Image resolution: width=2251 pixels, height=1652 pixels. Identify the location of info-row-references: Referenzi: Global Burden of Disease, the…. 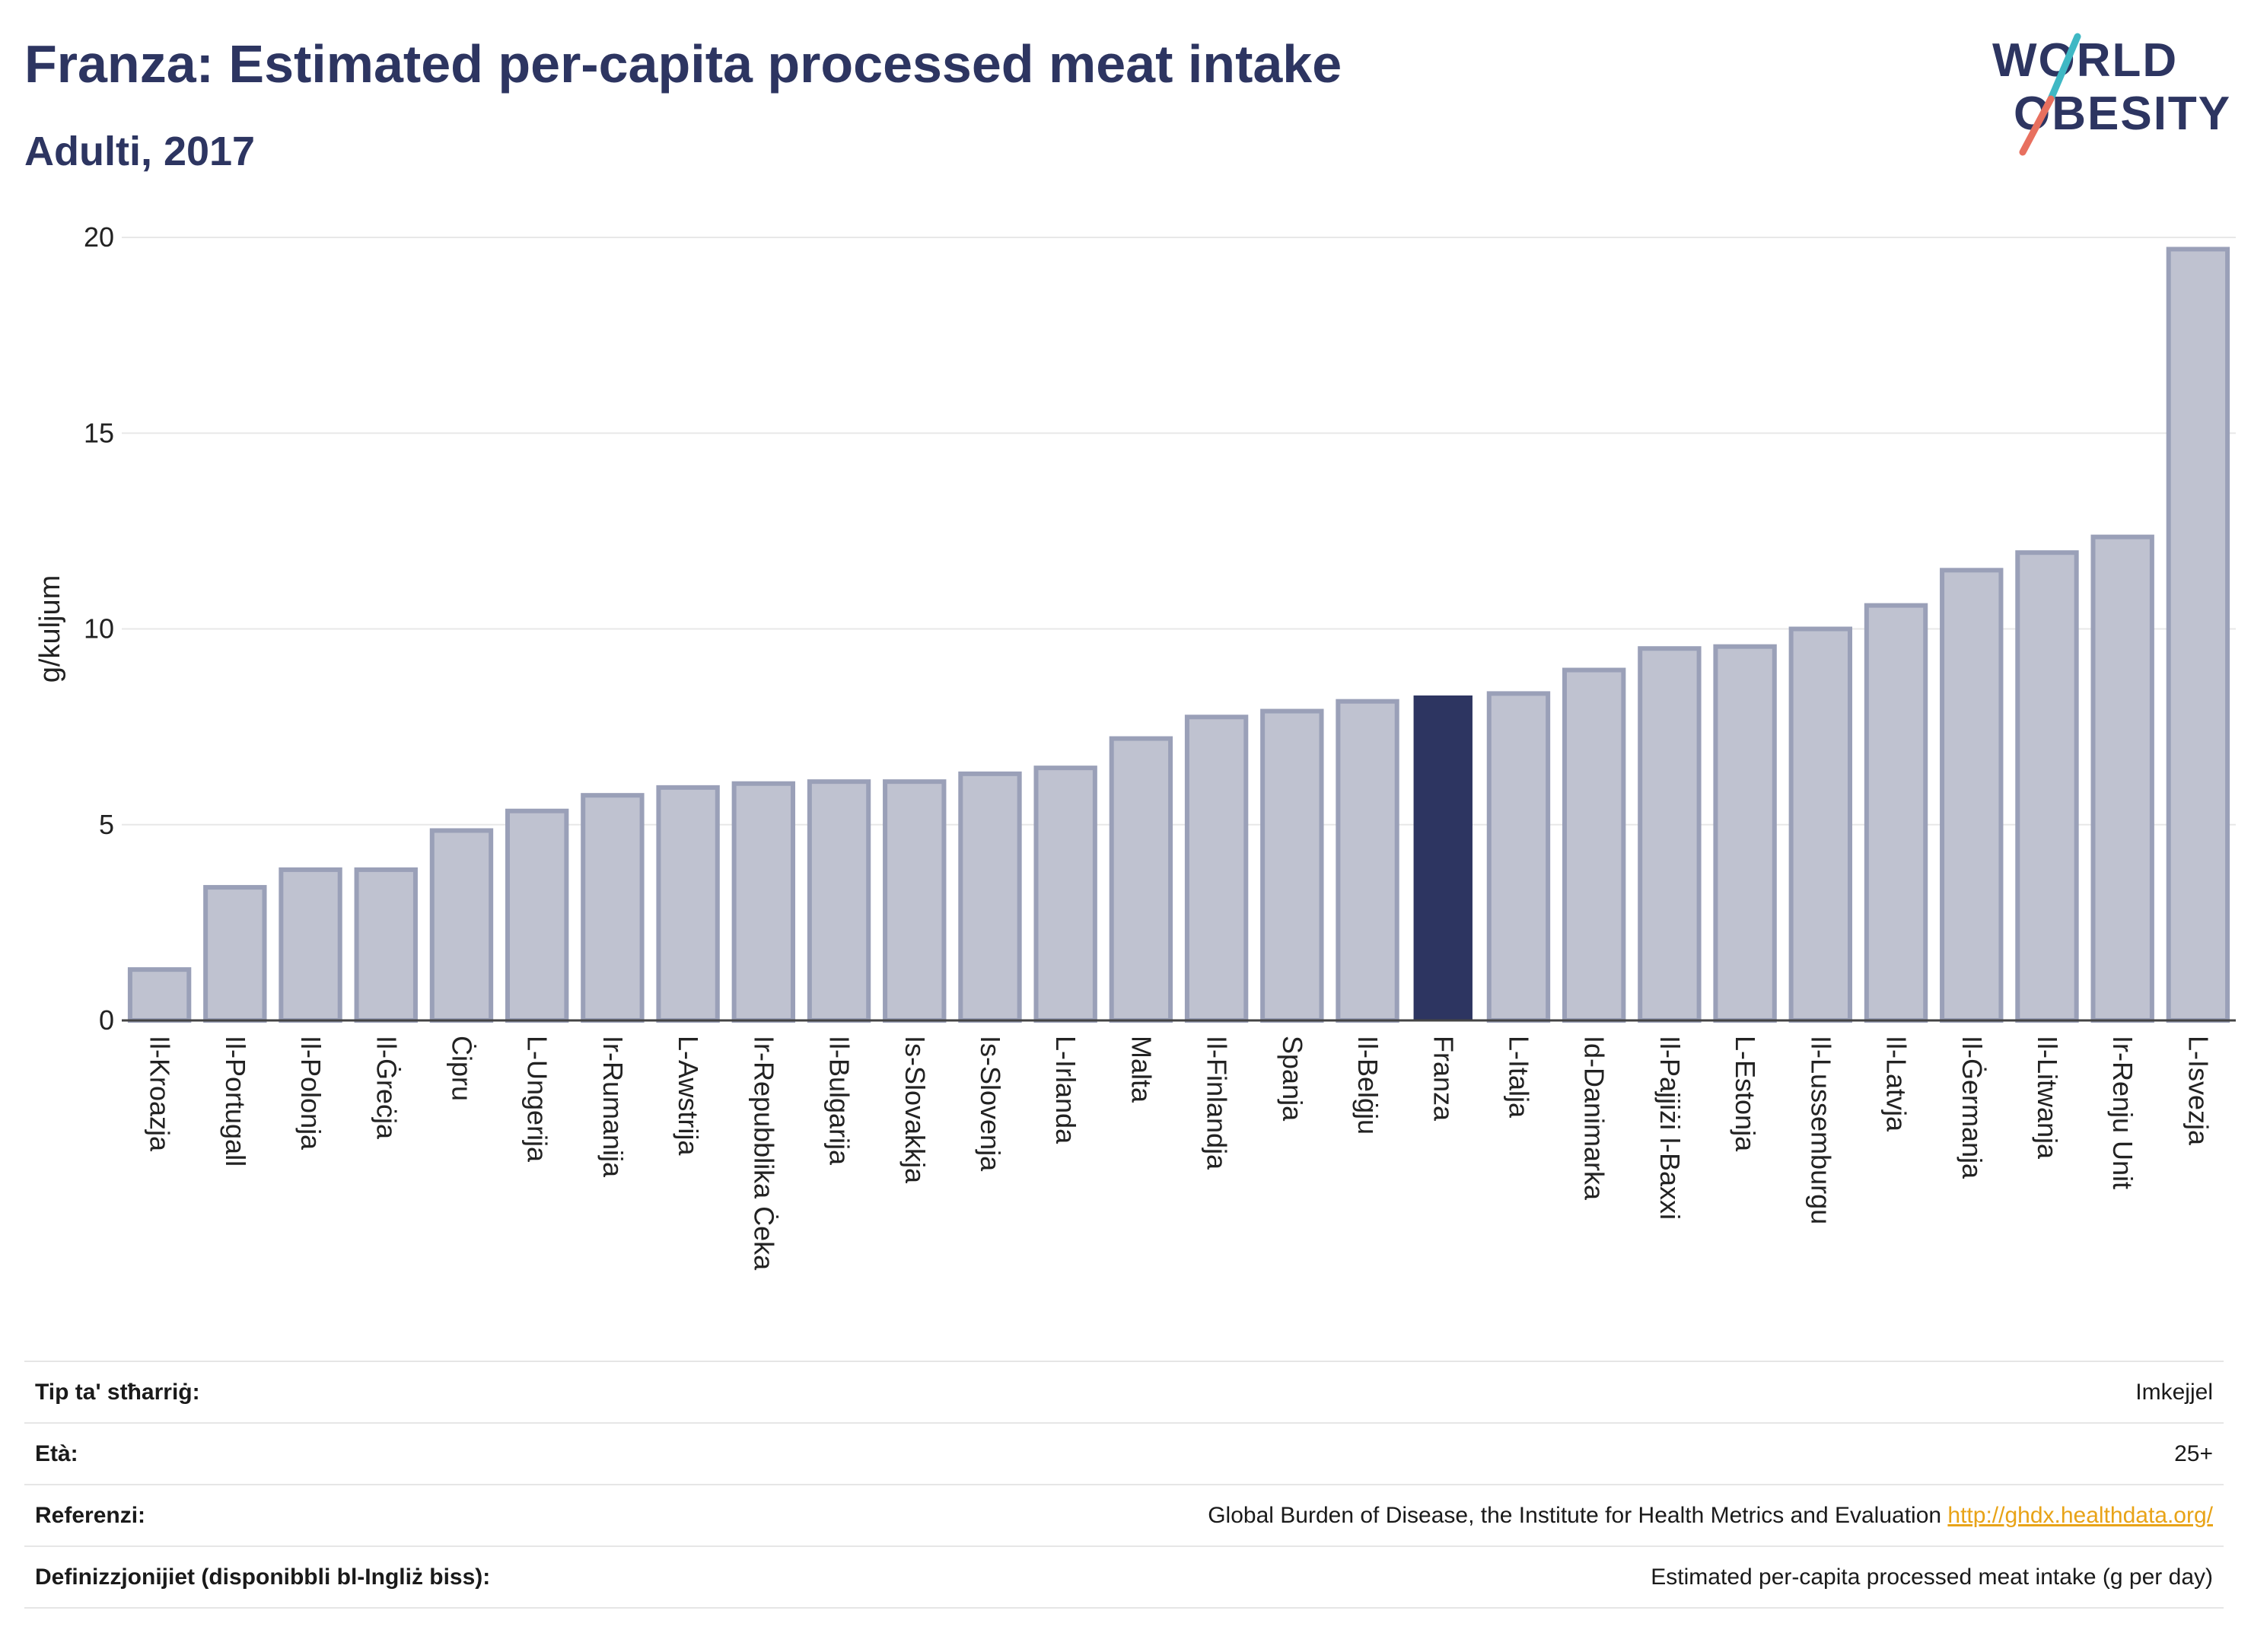
(1124, 1516).